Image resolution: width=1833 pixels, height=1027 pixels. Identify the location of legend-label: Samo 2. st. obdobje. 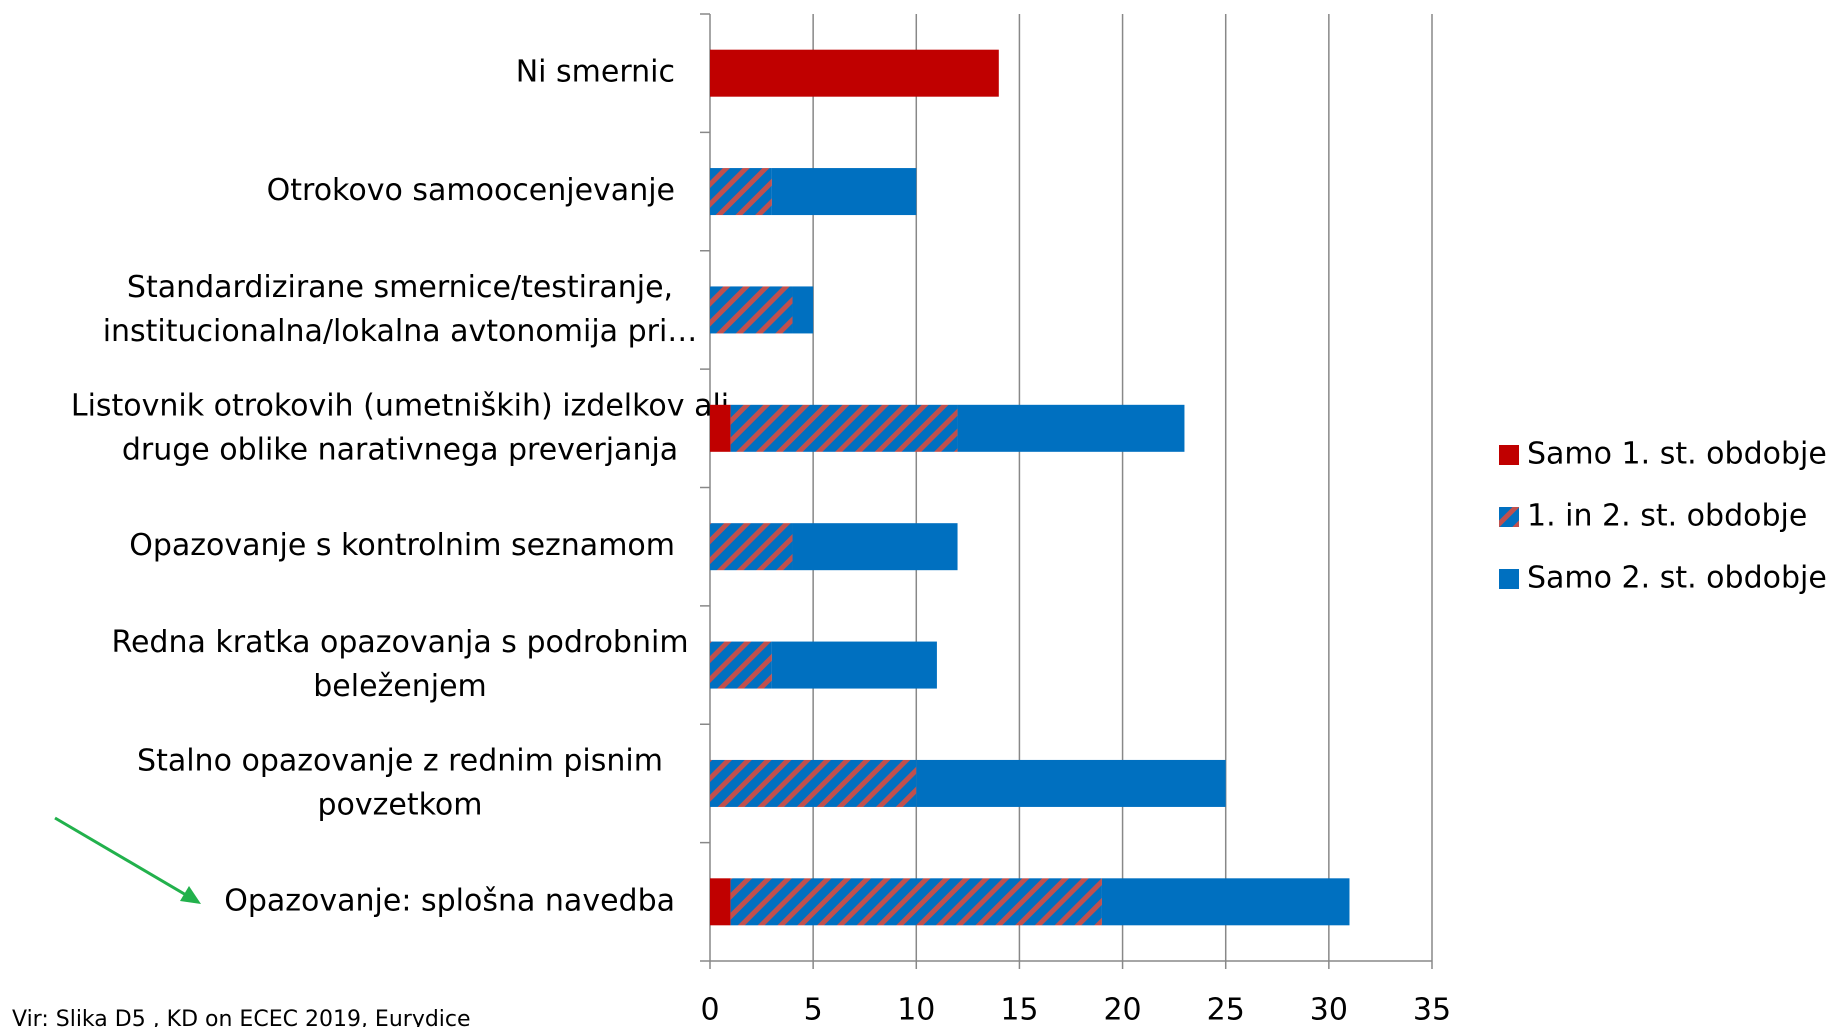
(1677, 578).